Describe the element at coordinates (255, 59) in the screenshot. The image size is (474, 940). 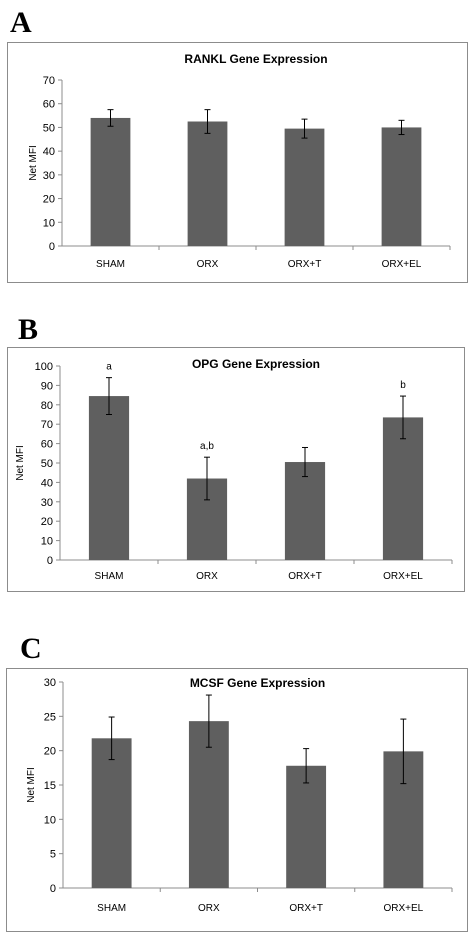
I see `chart-title: RANKL Gene Expression` at that location.